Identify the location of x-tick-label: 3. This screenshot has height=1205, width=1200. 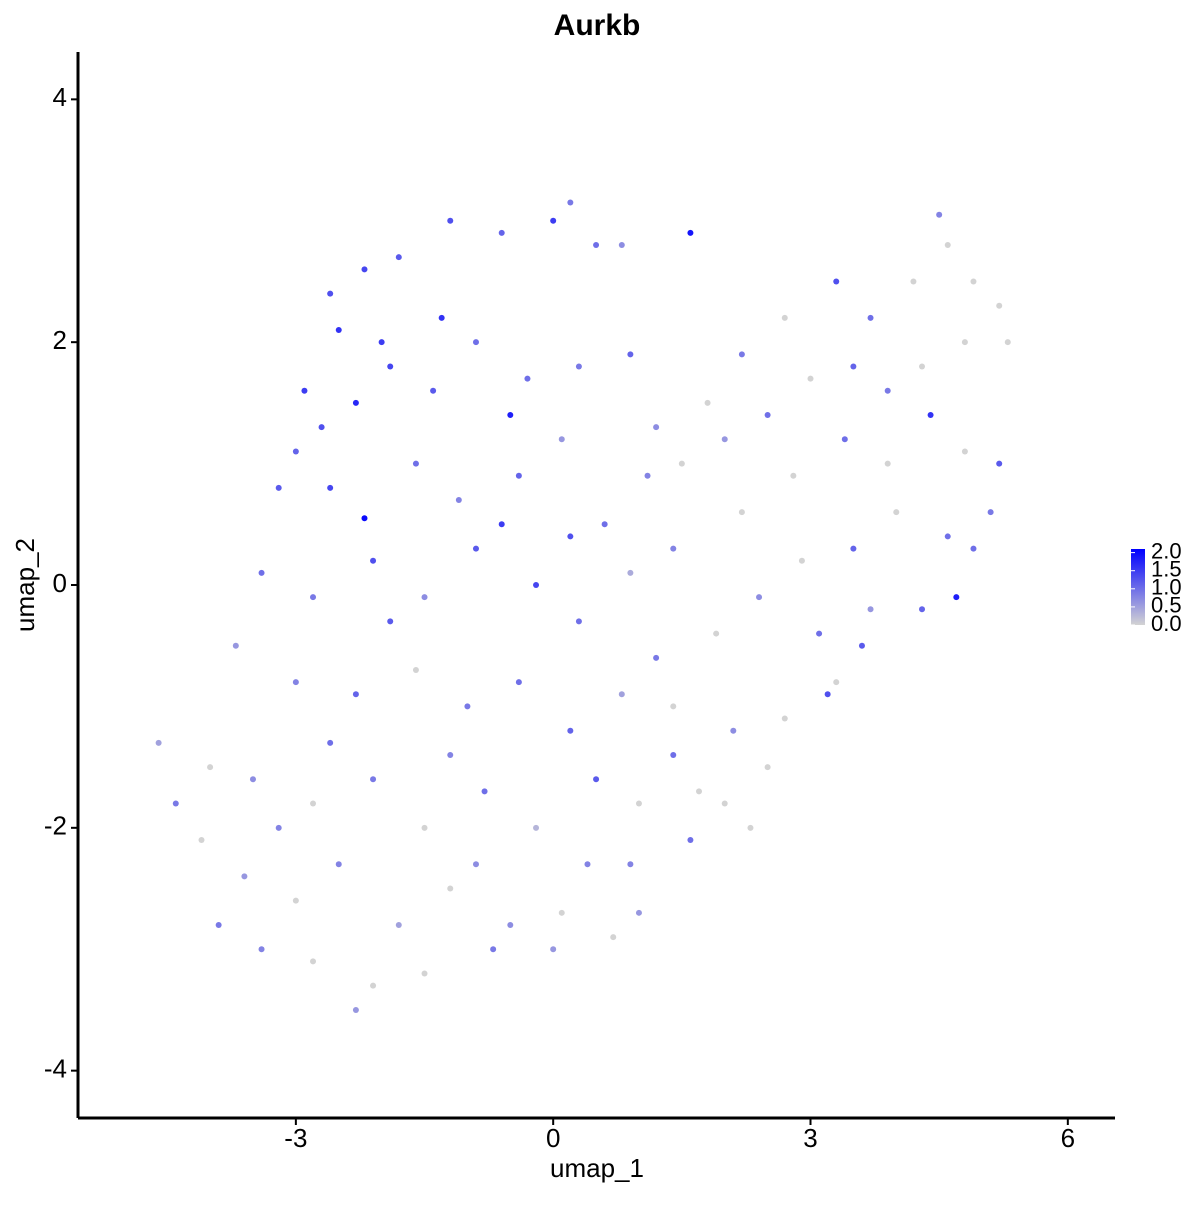
(810, 1138).